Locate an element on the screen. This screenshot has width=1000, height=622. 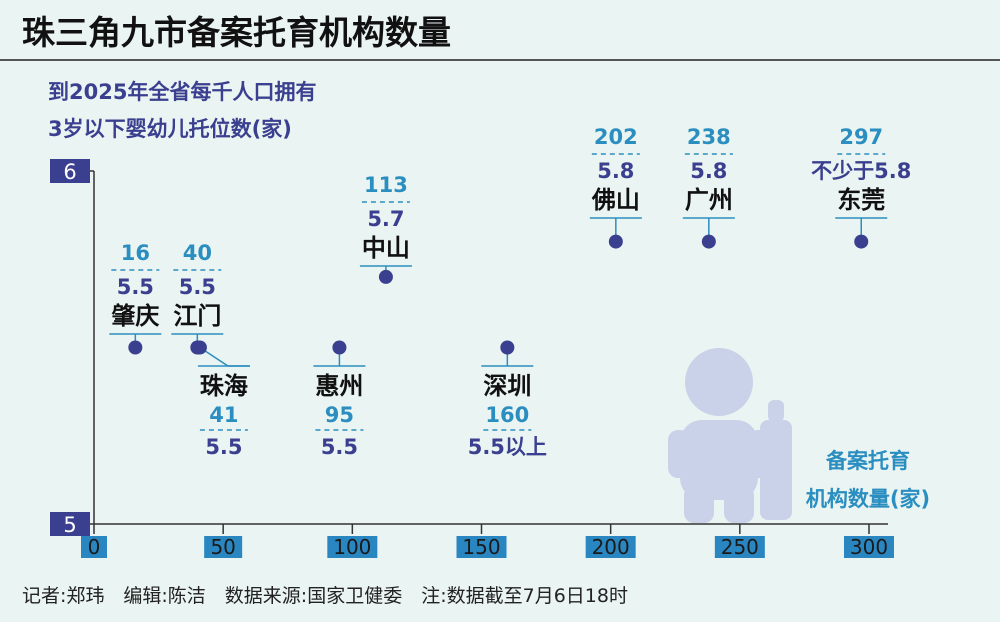
point-group: 238 5.8 广州 is located at coordinates (708, 187).